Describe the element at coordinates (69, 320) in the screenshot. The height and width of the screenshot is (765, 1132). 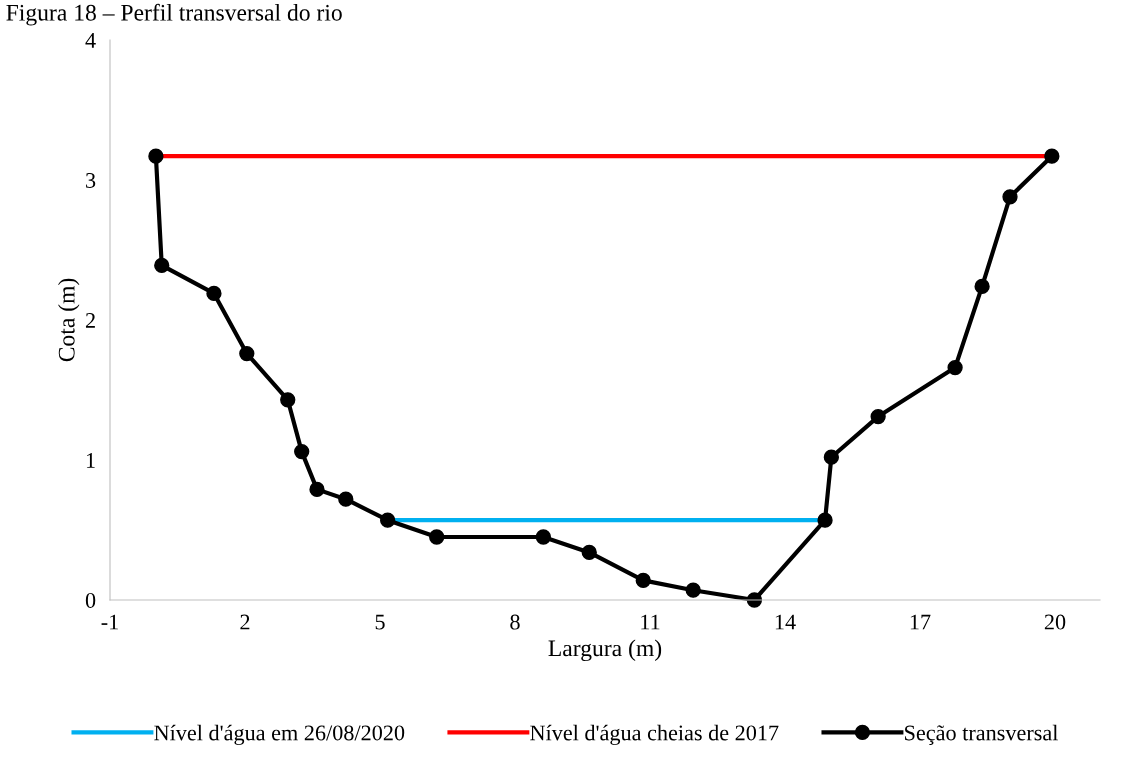
I see `y-axis-title: Cota (m)` at that location.